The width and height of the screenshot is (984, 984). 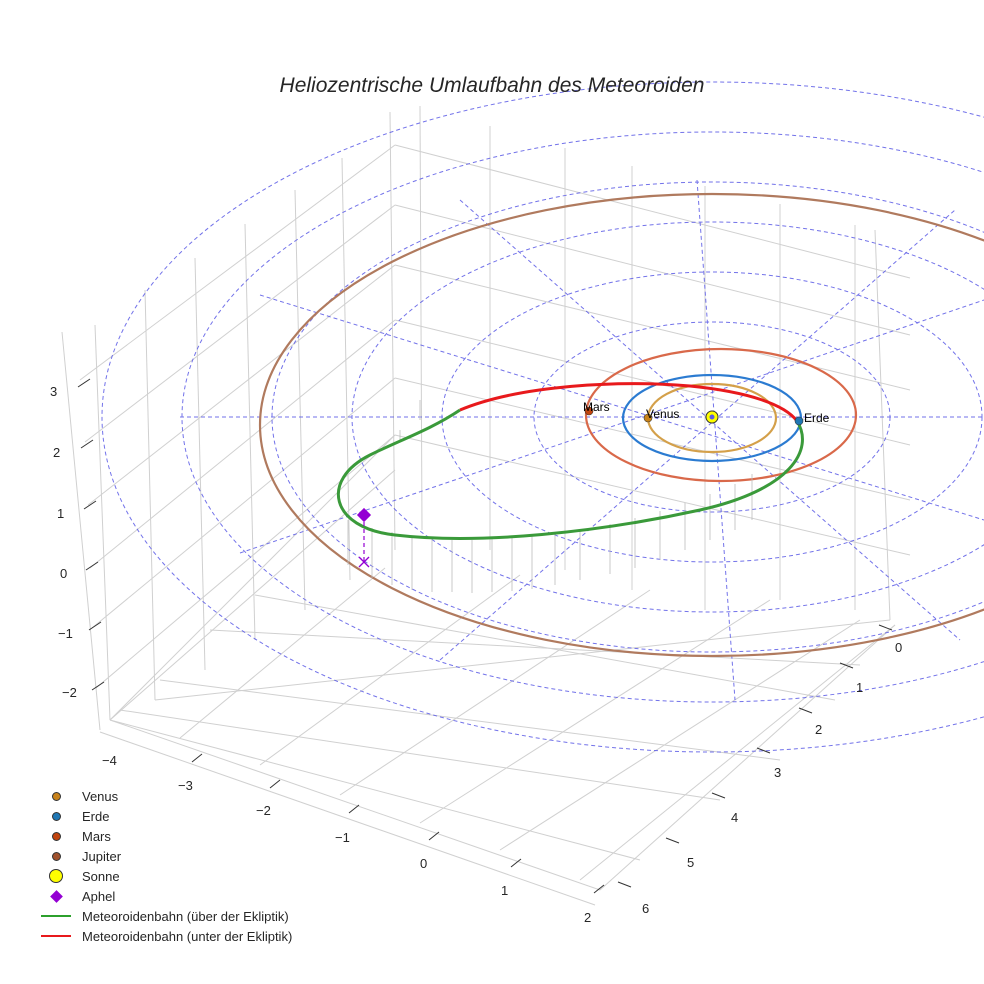 What do you see at coordinates (63, 573) in the screenshot?
I see `z-tick: 0` at bounding box center [63, 573].